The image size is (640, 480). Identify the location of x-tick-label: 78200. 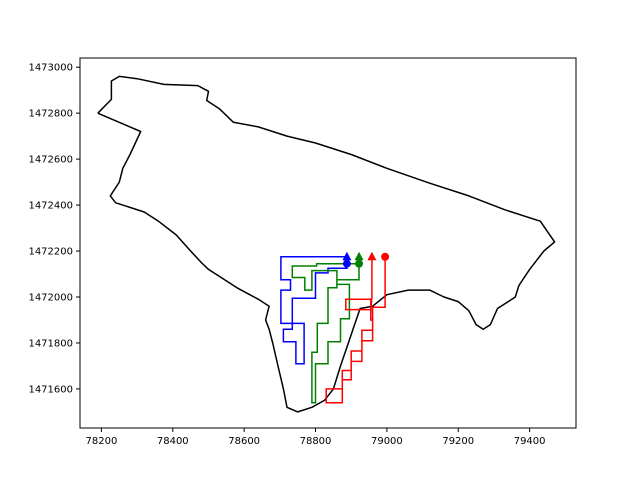
(102, 441).